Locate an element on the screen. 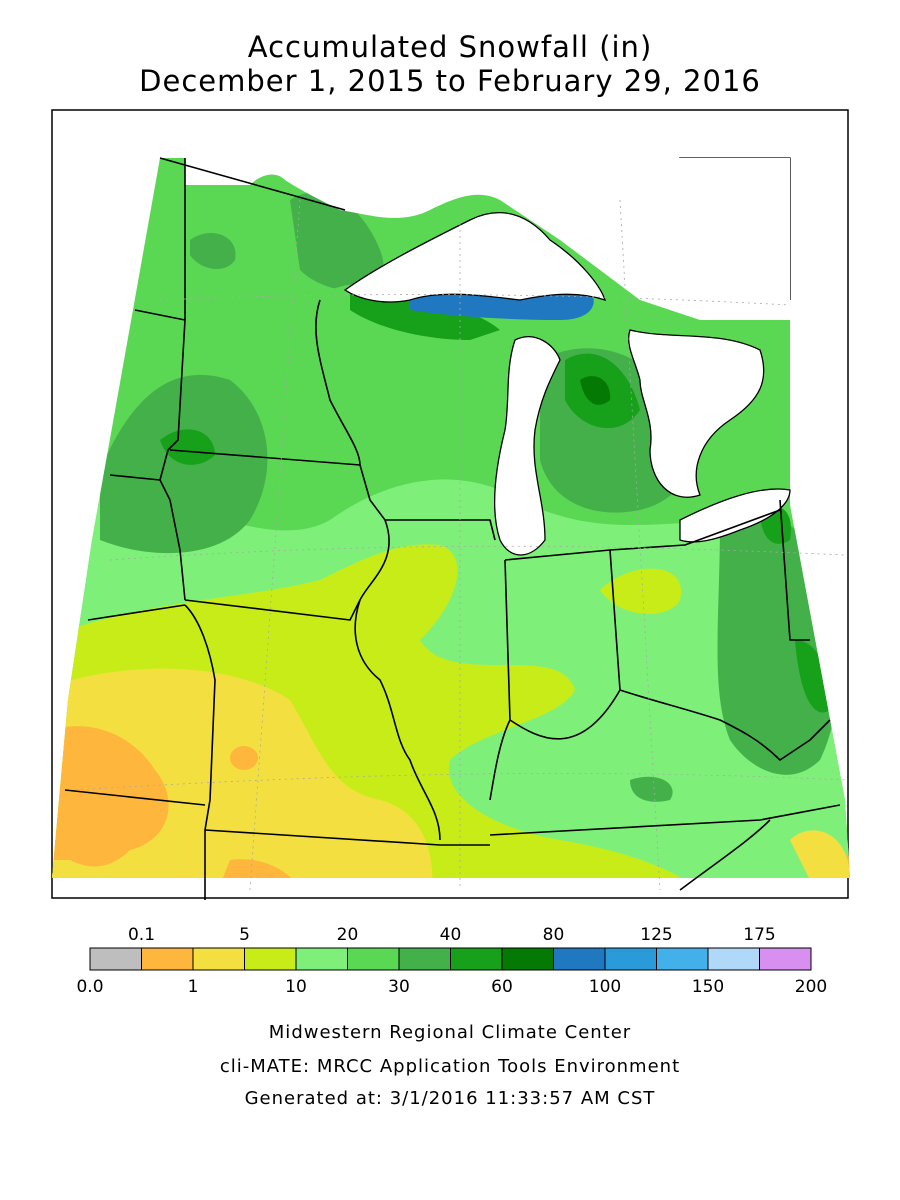 The width and height of the screenshot is (900, 1200). border-il-mo is located at coordinates (397, 680).